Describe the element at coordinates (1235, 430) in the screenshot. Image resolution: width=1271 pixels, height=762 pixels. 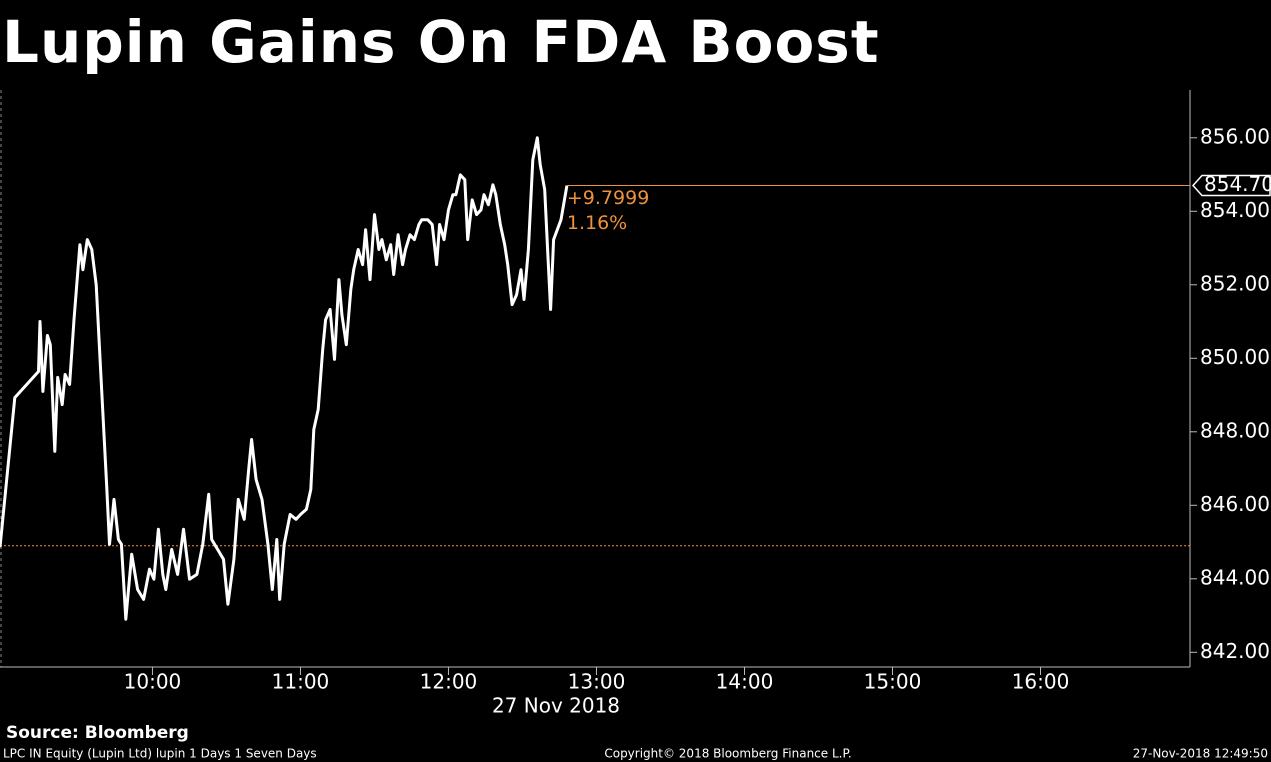
I see `y-tick-label: 848.00` at that location.